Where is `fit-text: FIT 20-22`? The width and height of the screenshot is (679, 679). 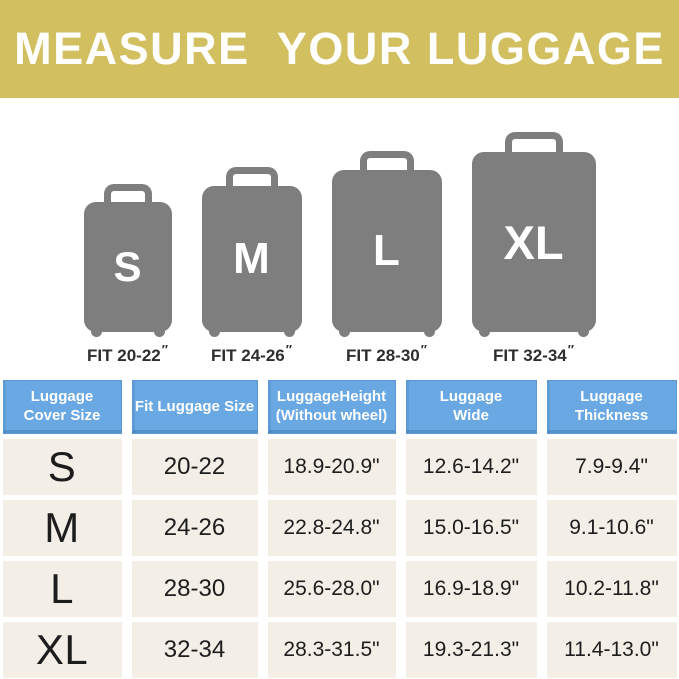
fit-text: FIT 20-22 is located at coordinates (124, 355).